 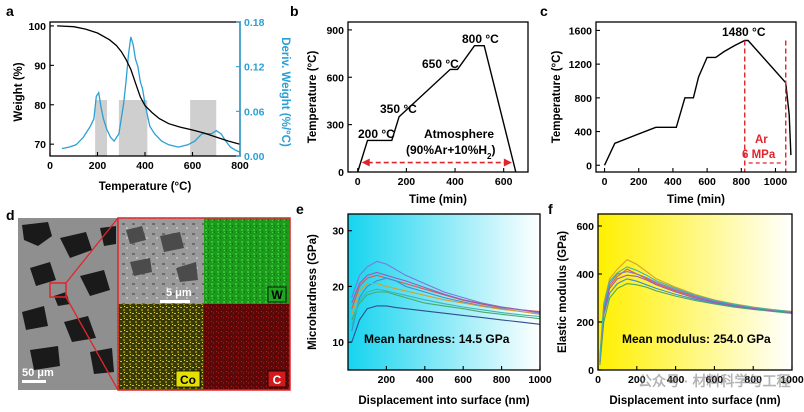 What do you see at coordinates (19, 91) in the screenshot?
I see `chart-a-ylabel: Weight (%)` at bounding box center [19, 91].